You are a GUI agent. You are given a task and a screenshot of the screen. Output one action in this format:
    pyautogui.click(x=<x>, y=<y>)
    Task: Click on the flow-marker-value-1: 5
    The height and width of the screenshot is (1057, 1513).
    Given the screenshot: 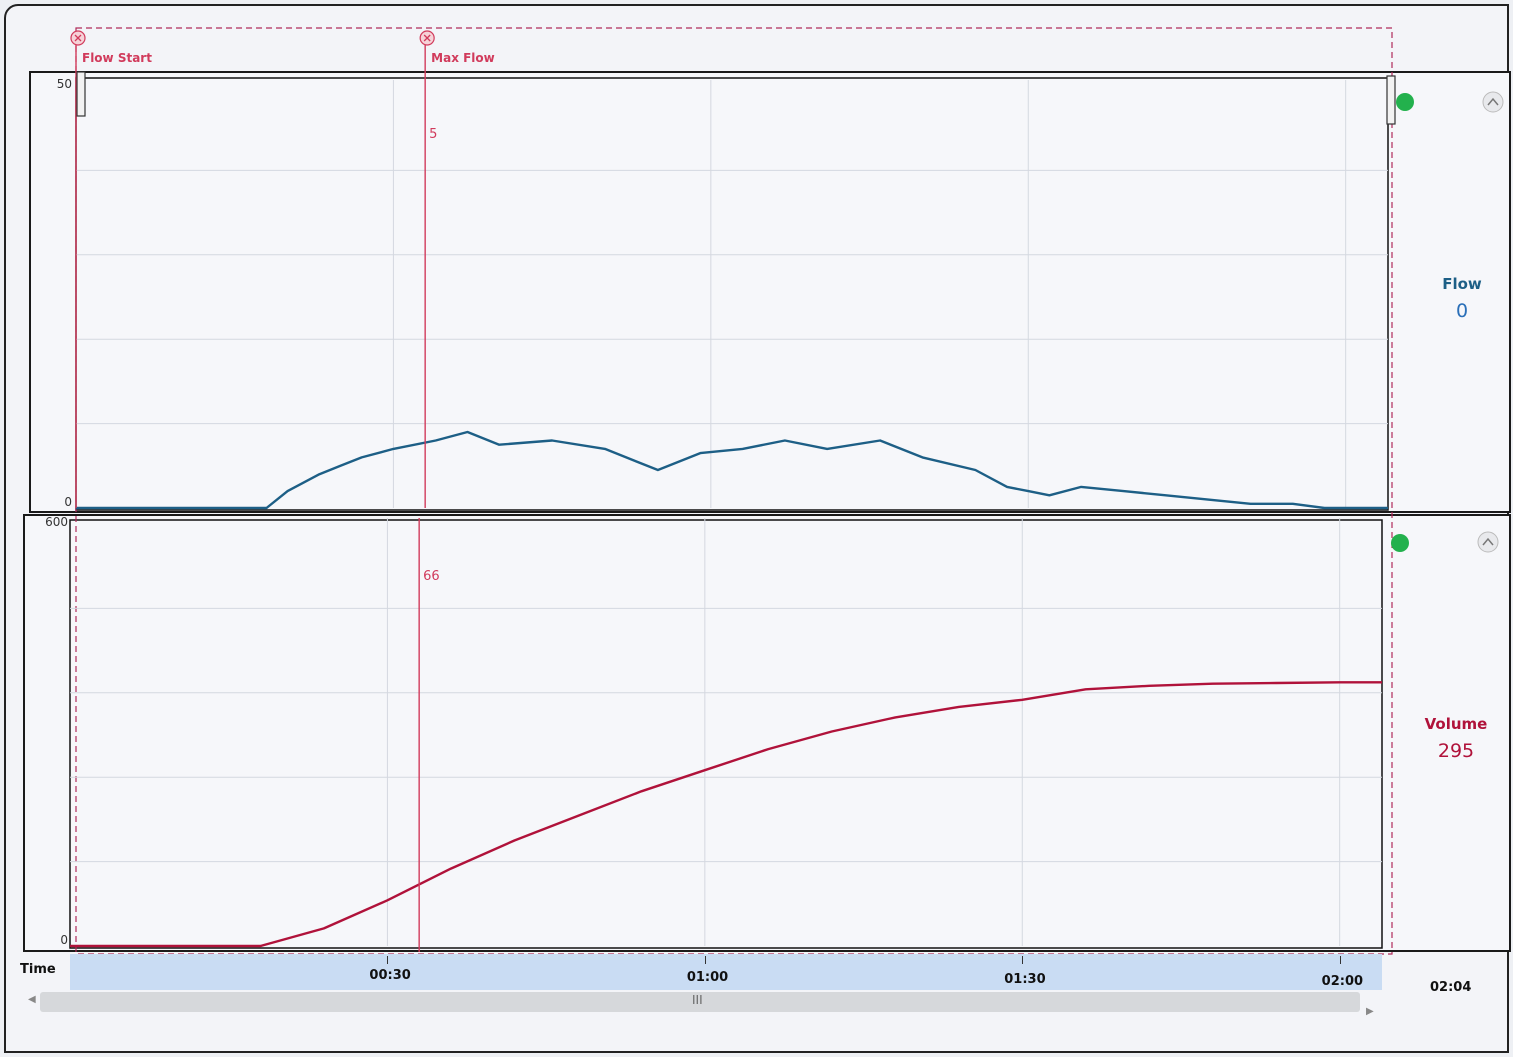 What is the action you would take?
    pyautogui.click(x=433, y=134)
    